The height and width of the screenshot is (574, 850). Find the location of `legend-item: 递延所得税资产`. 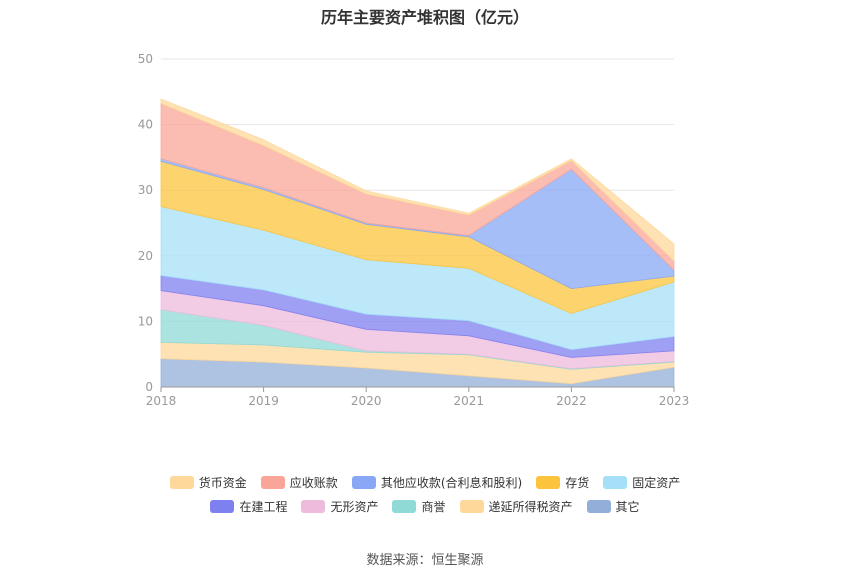

legend-item: 递延所得税资产 is located at coordinates (516, 506).